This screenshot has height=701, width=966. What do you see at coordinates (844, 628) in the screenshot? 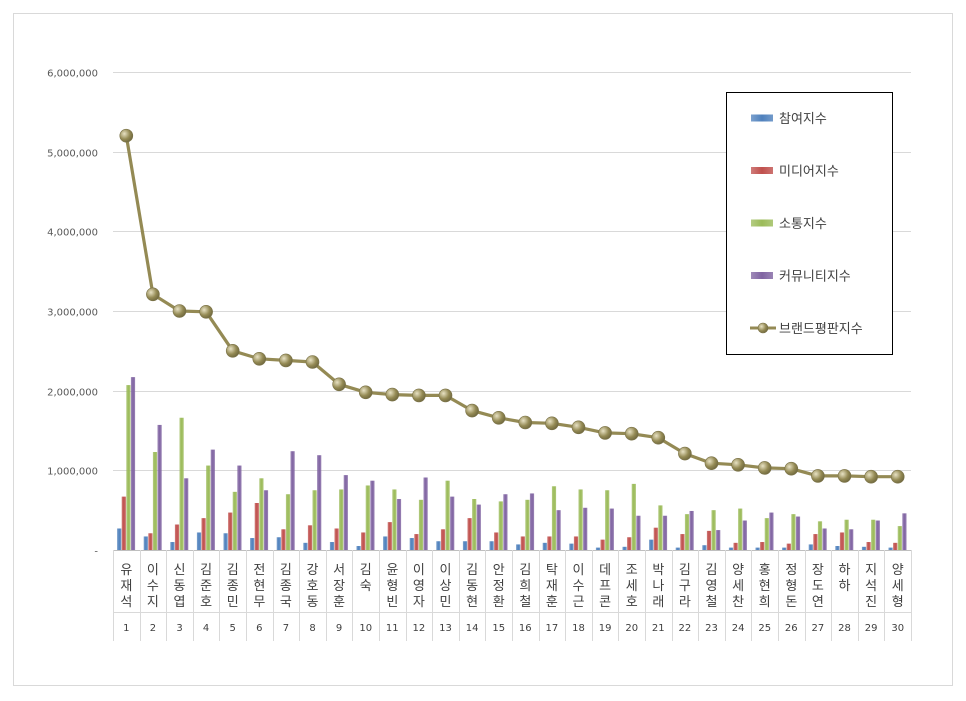
I see `x-rank-label: 28` at bounding box center [844, 628].